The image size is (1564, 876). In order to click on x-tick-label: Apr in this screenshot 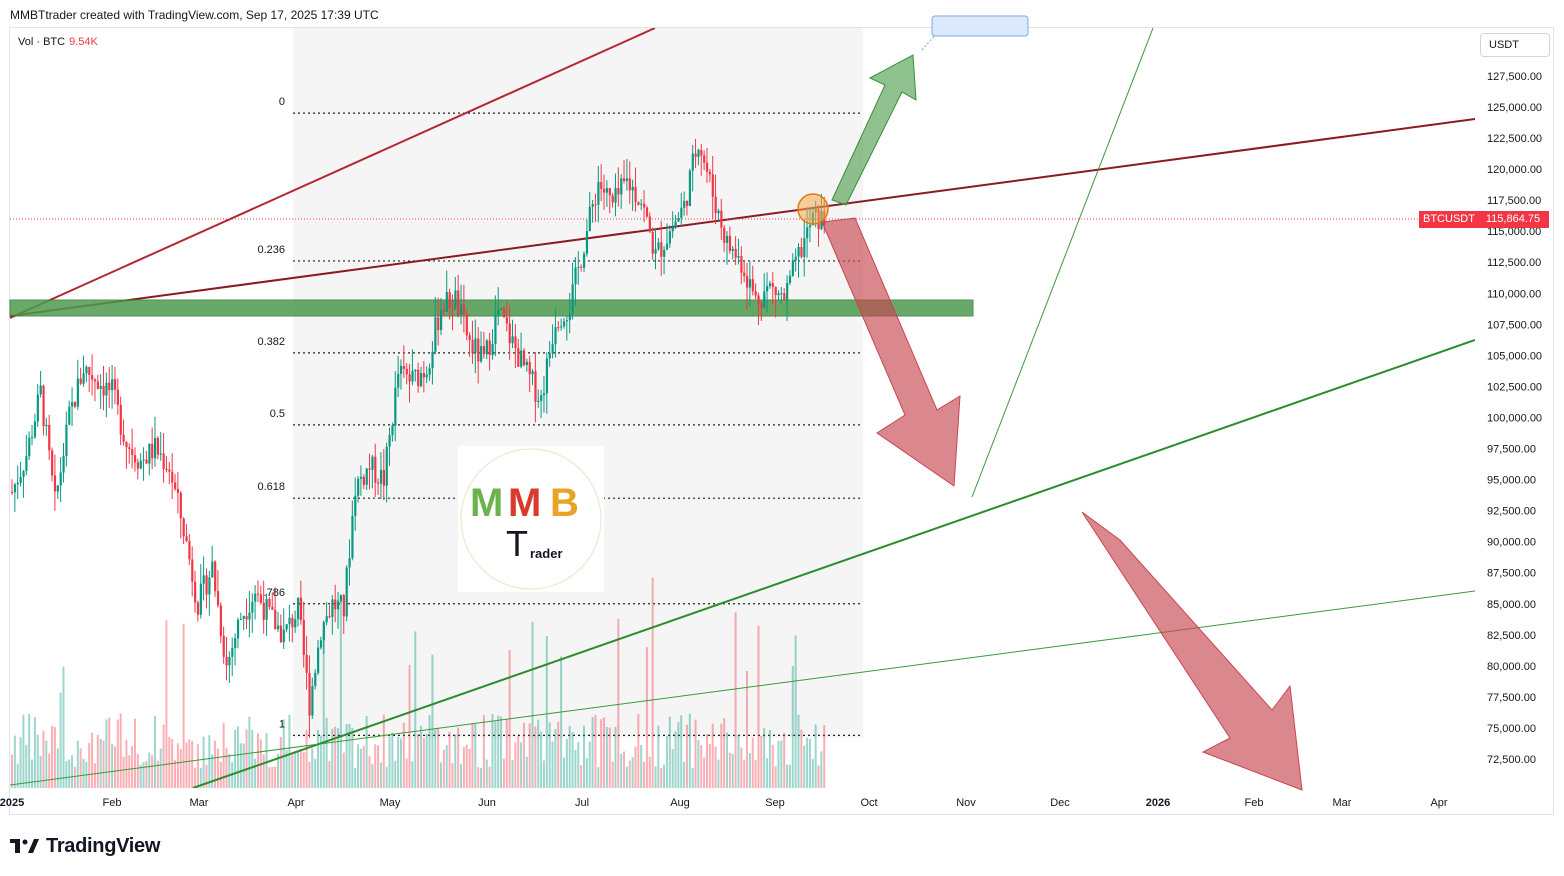, I will do `click(295, 803)`.